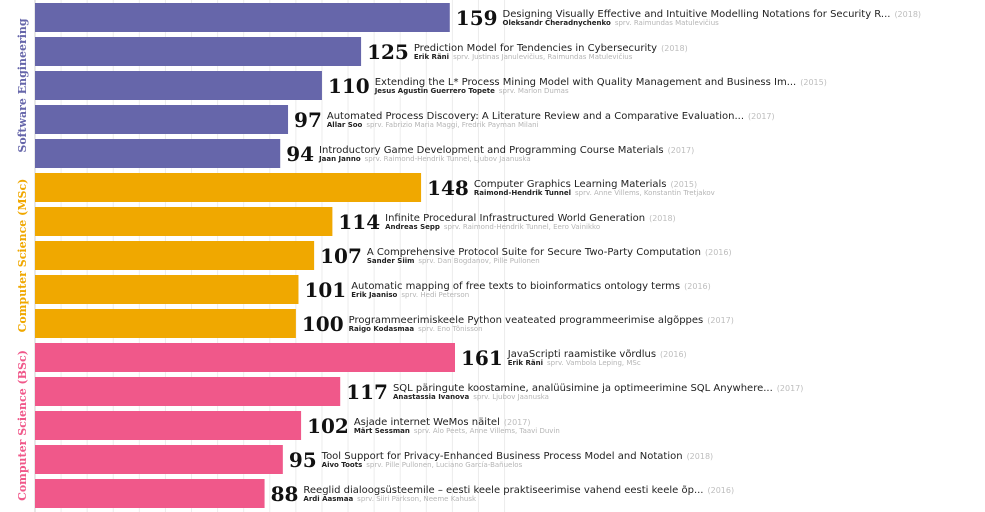 This screenshot has width=985, height=512. Describe the element at coordinates (511, 397) in the screenshot. I see `supervisor-names: sprv. Ljubov Jaanuska` at that location.